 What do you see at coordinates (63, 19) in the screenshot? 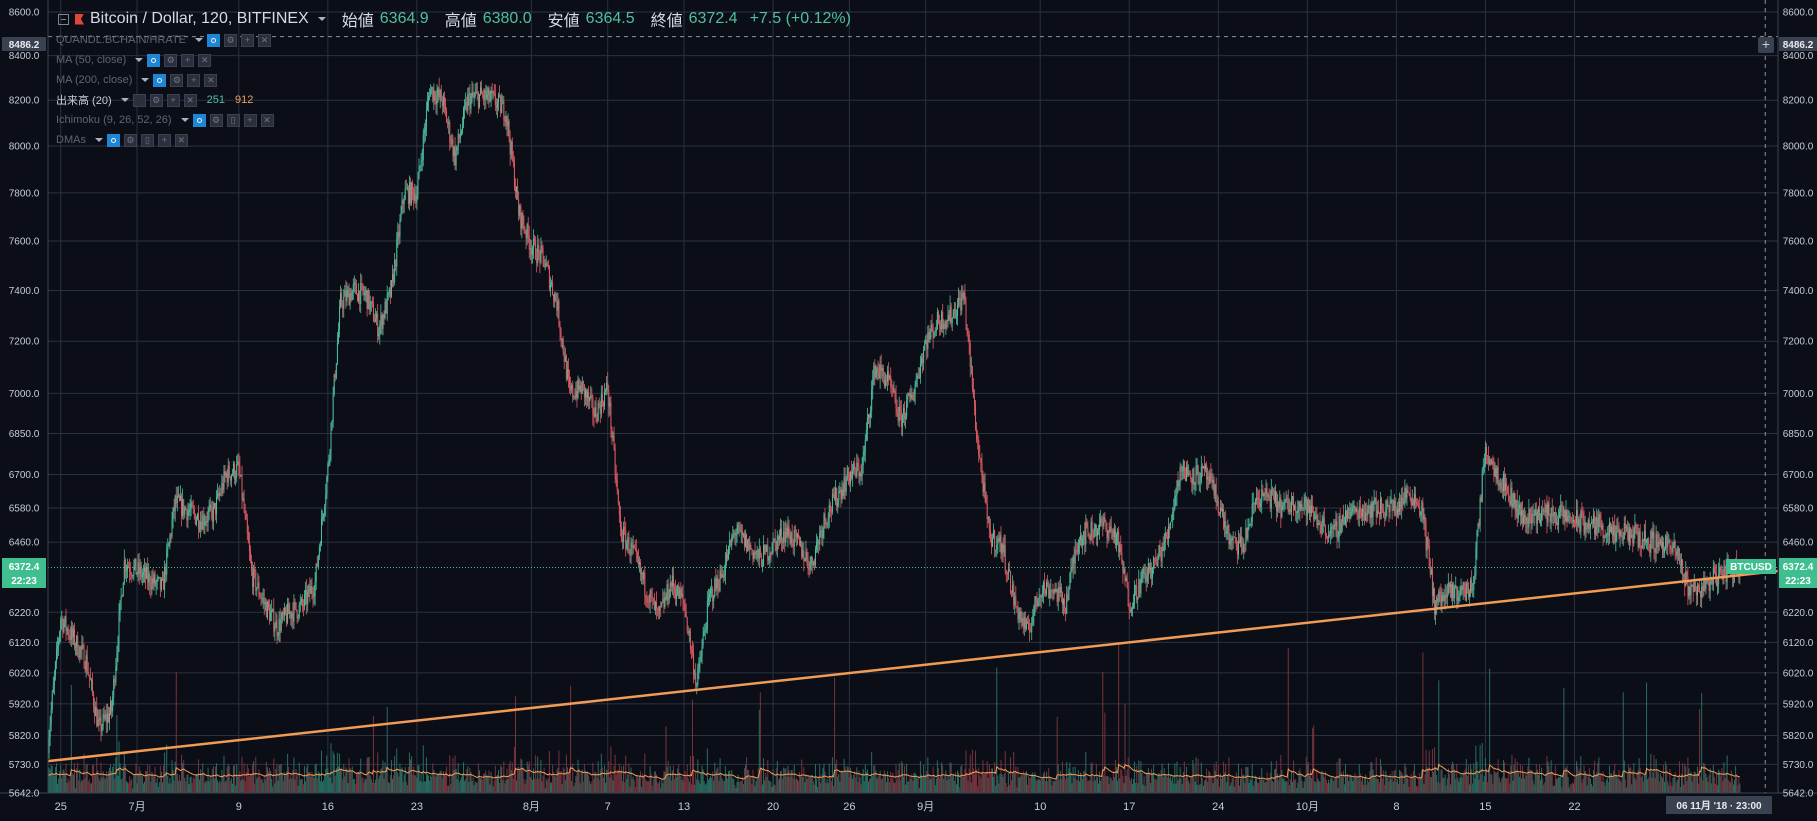
I see `collapse-legend-icon` at bounding box center [63, 19].